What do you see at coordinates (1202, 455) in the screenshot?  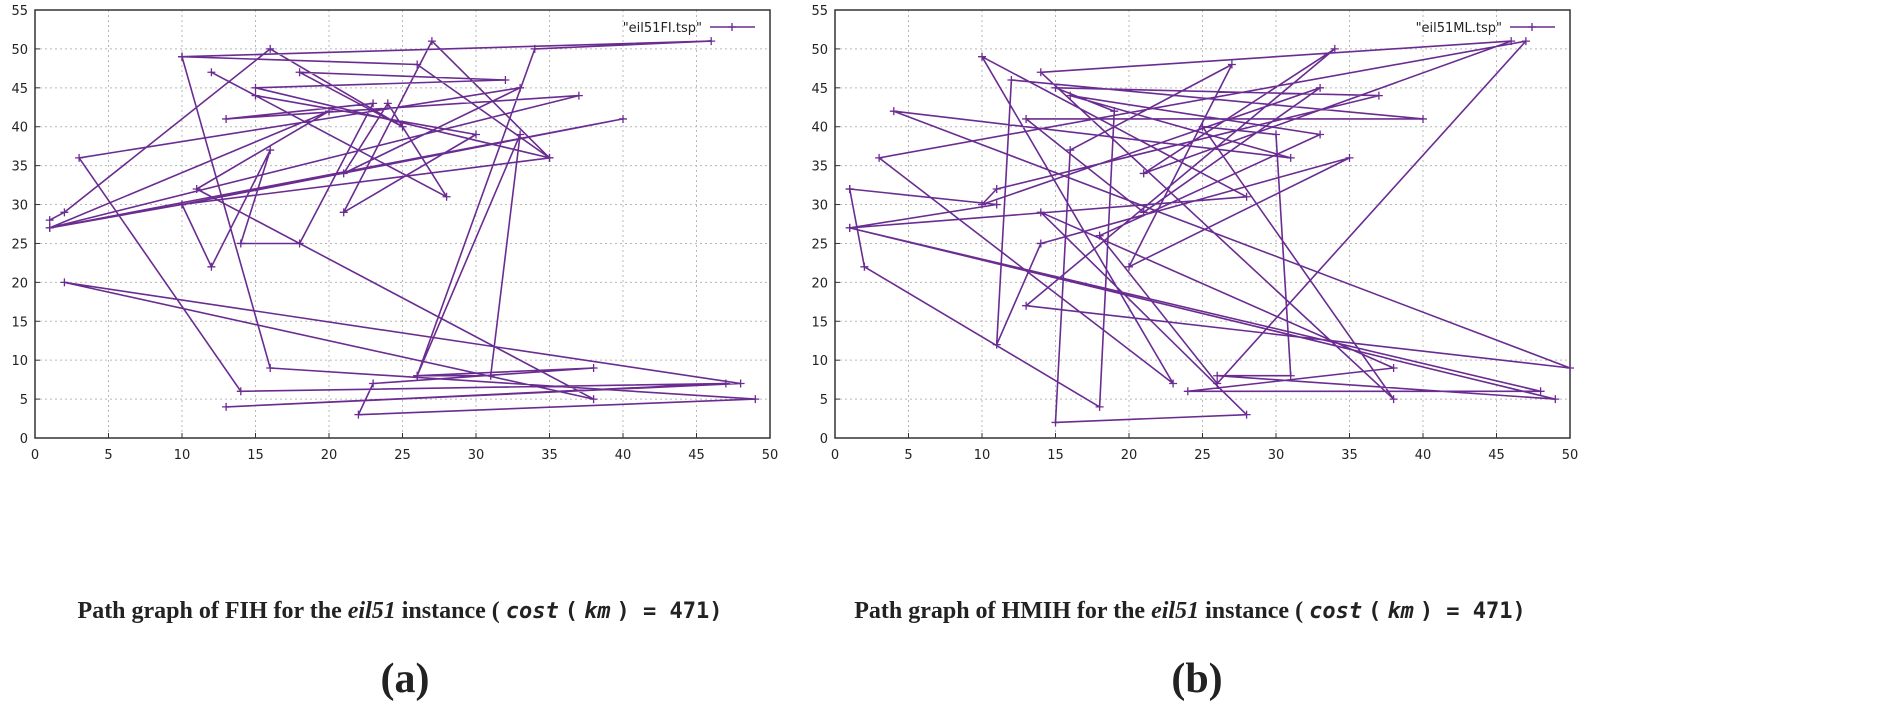 I see `x-tick-label: 25` at bounding box center [1202, 455].